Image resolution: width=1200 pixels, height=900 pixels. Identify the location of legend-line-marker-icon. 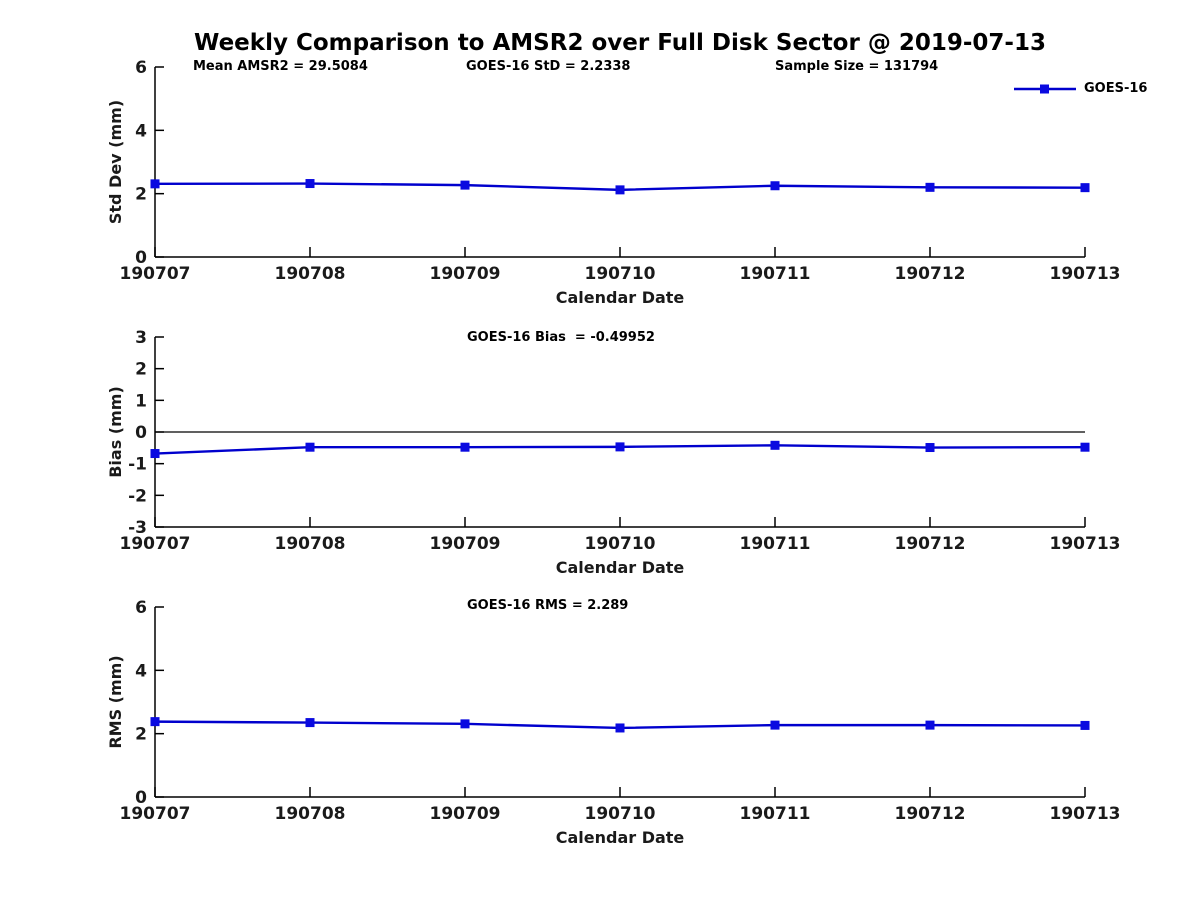
(1045, 88).